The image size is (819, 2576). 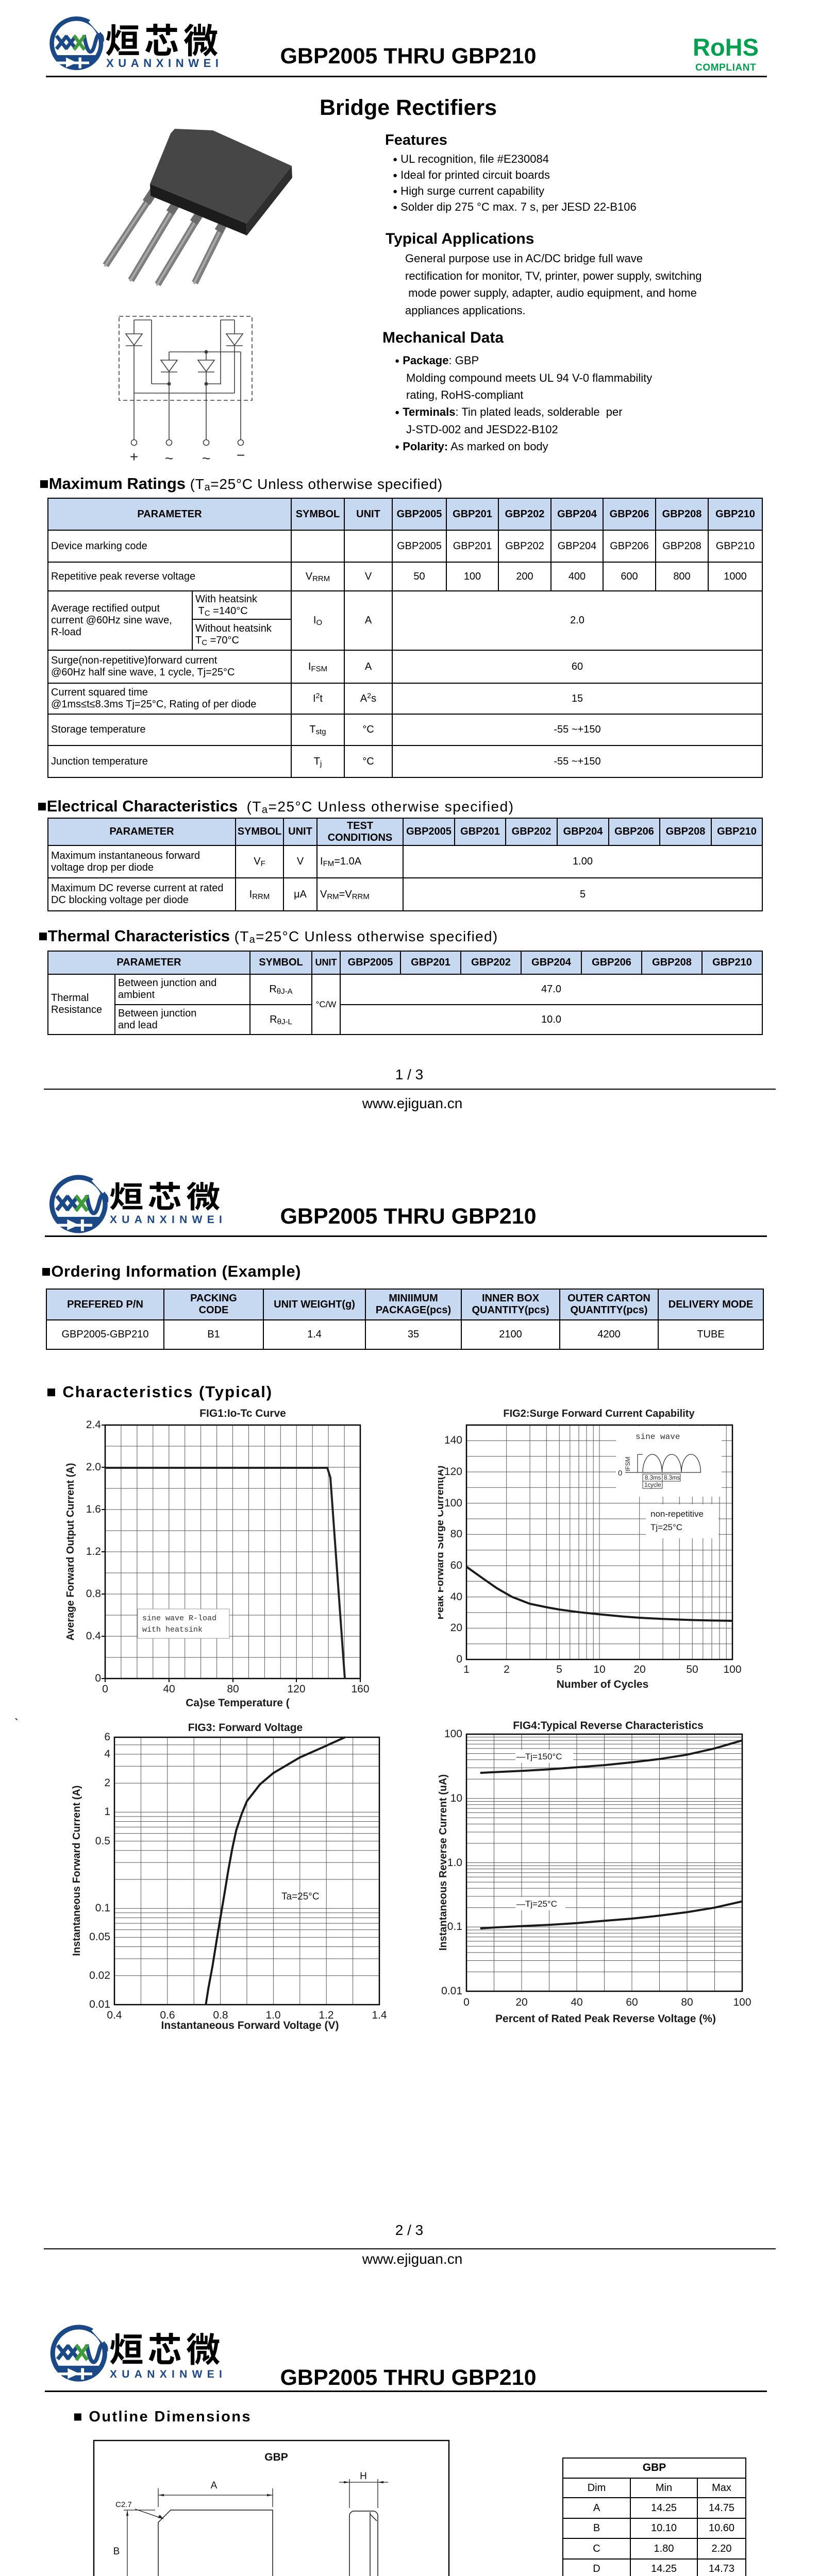 I want to click on svg-text: FIG1:Io-Tc Curve, so click(x=242, y=1413).